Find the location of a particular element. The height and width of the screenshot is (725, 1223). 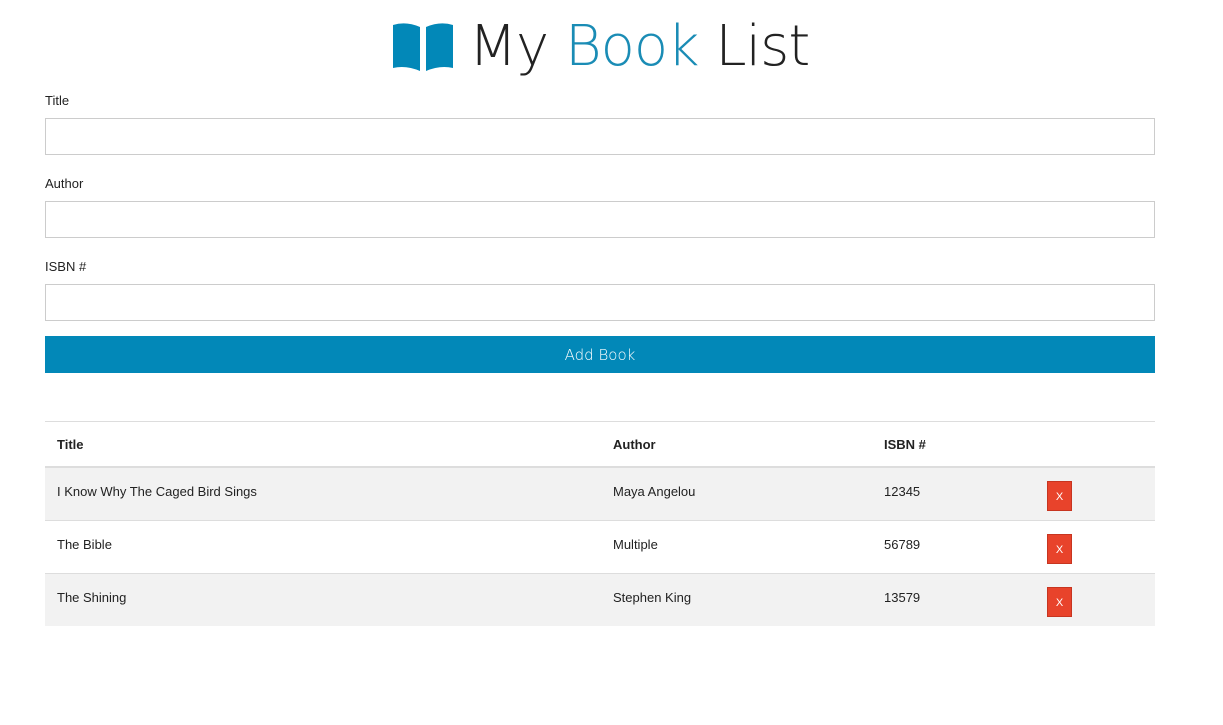

title-book: Book is located at coordinates (632, 46).